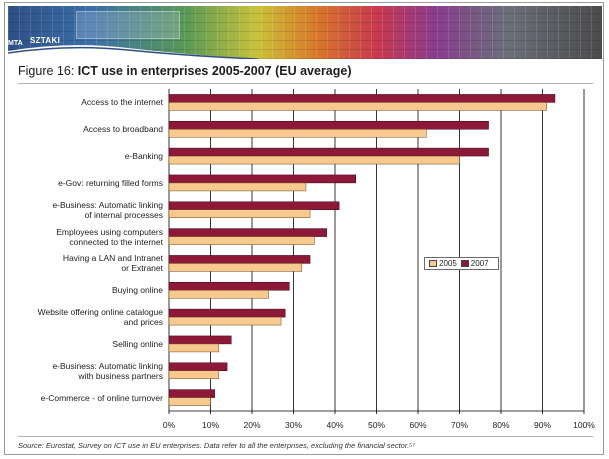 The image size is (609, 459). What do you see at coordinates (305, 436) in the screenshot?
I see `source-divider` at bounding box center [305, 436].